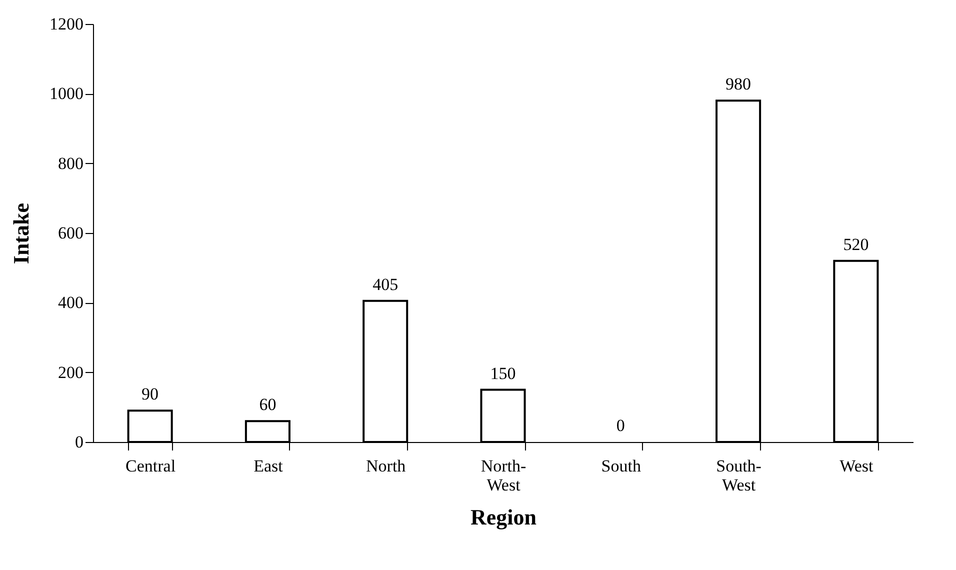 The width and height of the screenshot is (956, 570). What do you see at coordinates (503, 373) in the screenshot?
I see `data-label: 150` at bounding box center [503, 373].